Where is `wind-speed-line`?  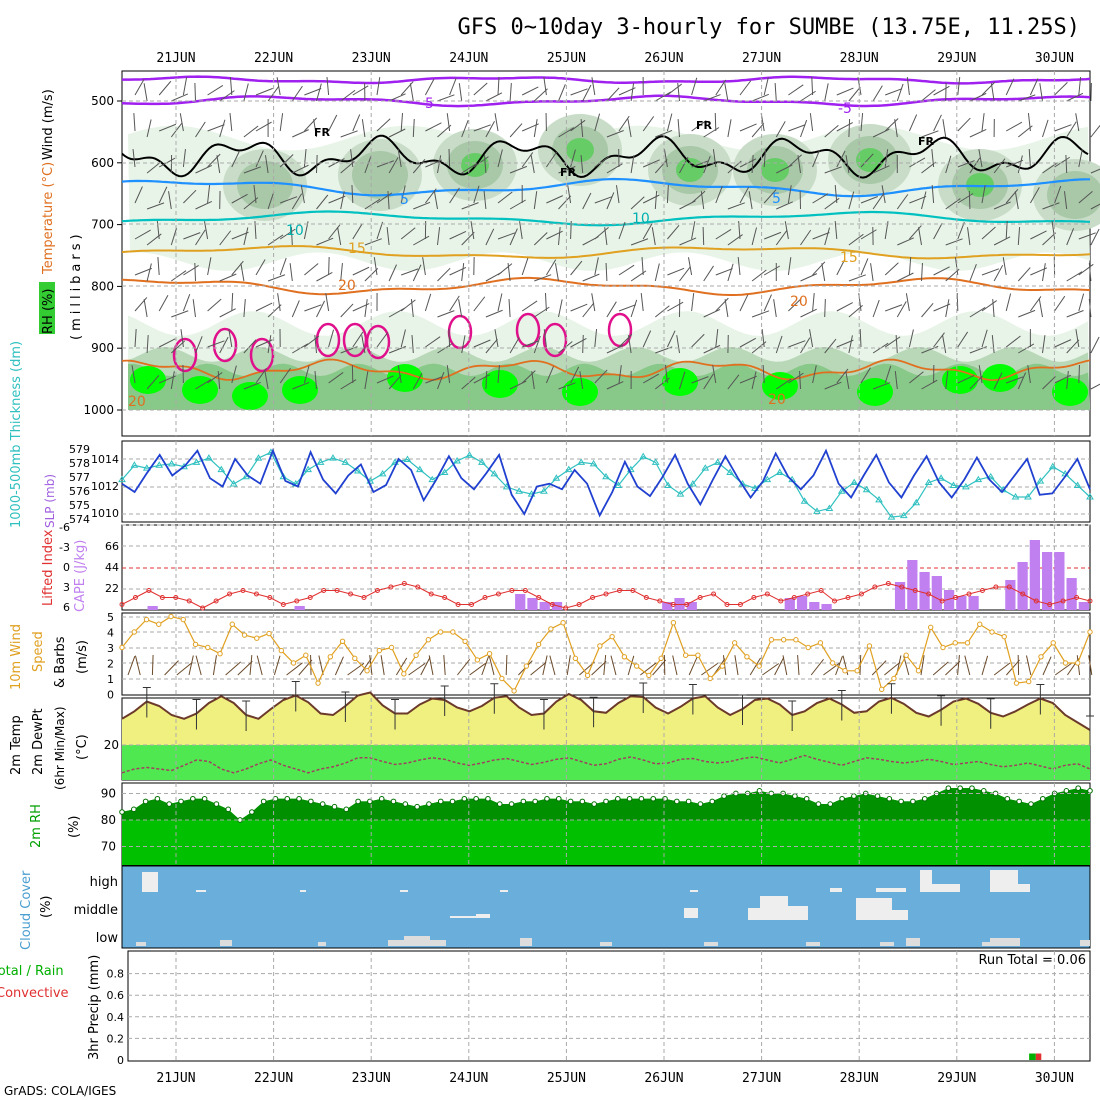 wind-speed-line is located at coordinates (606, 653).